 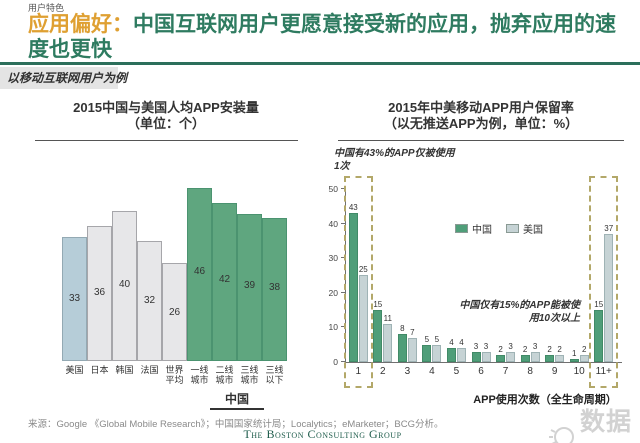 What do you see at coordinates (574, 353) in the screenshot?
I see `bar-value: 1` at bounding box center [574, 353].